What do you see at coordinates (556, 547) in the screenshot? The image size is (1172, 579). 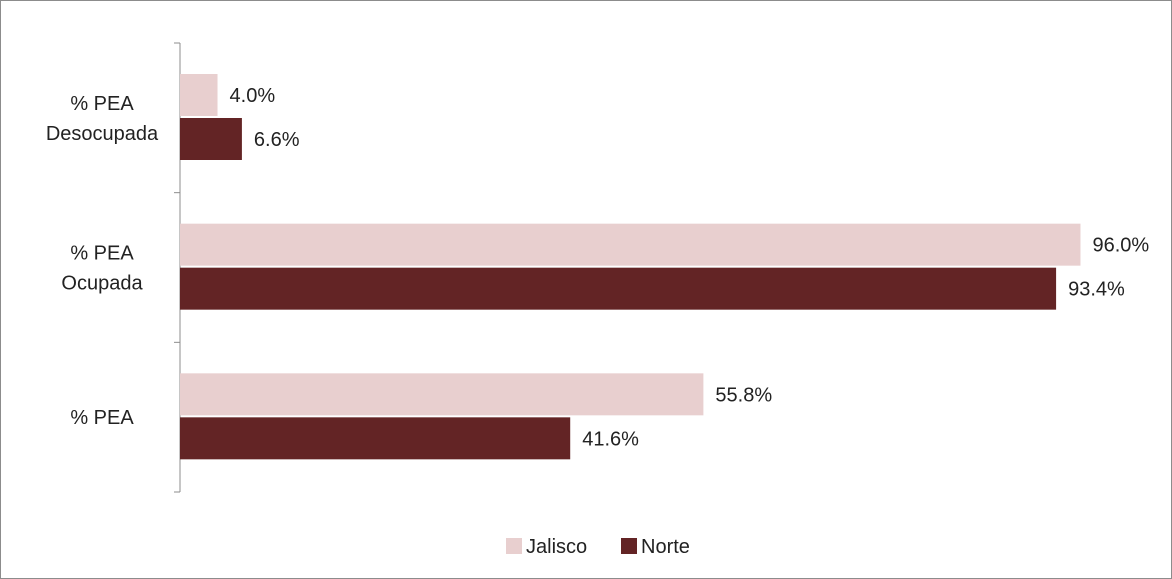 I see `legend-label: Jalisco` at bounding box center [556, 547].